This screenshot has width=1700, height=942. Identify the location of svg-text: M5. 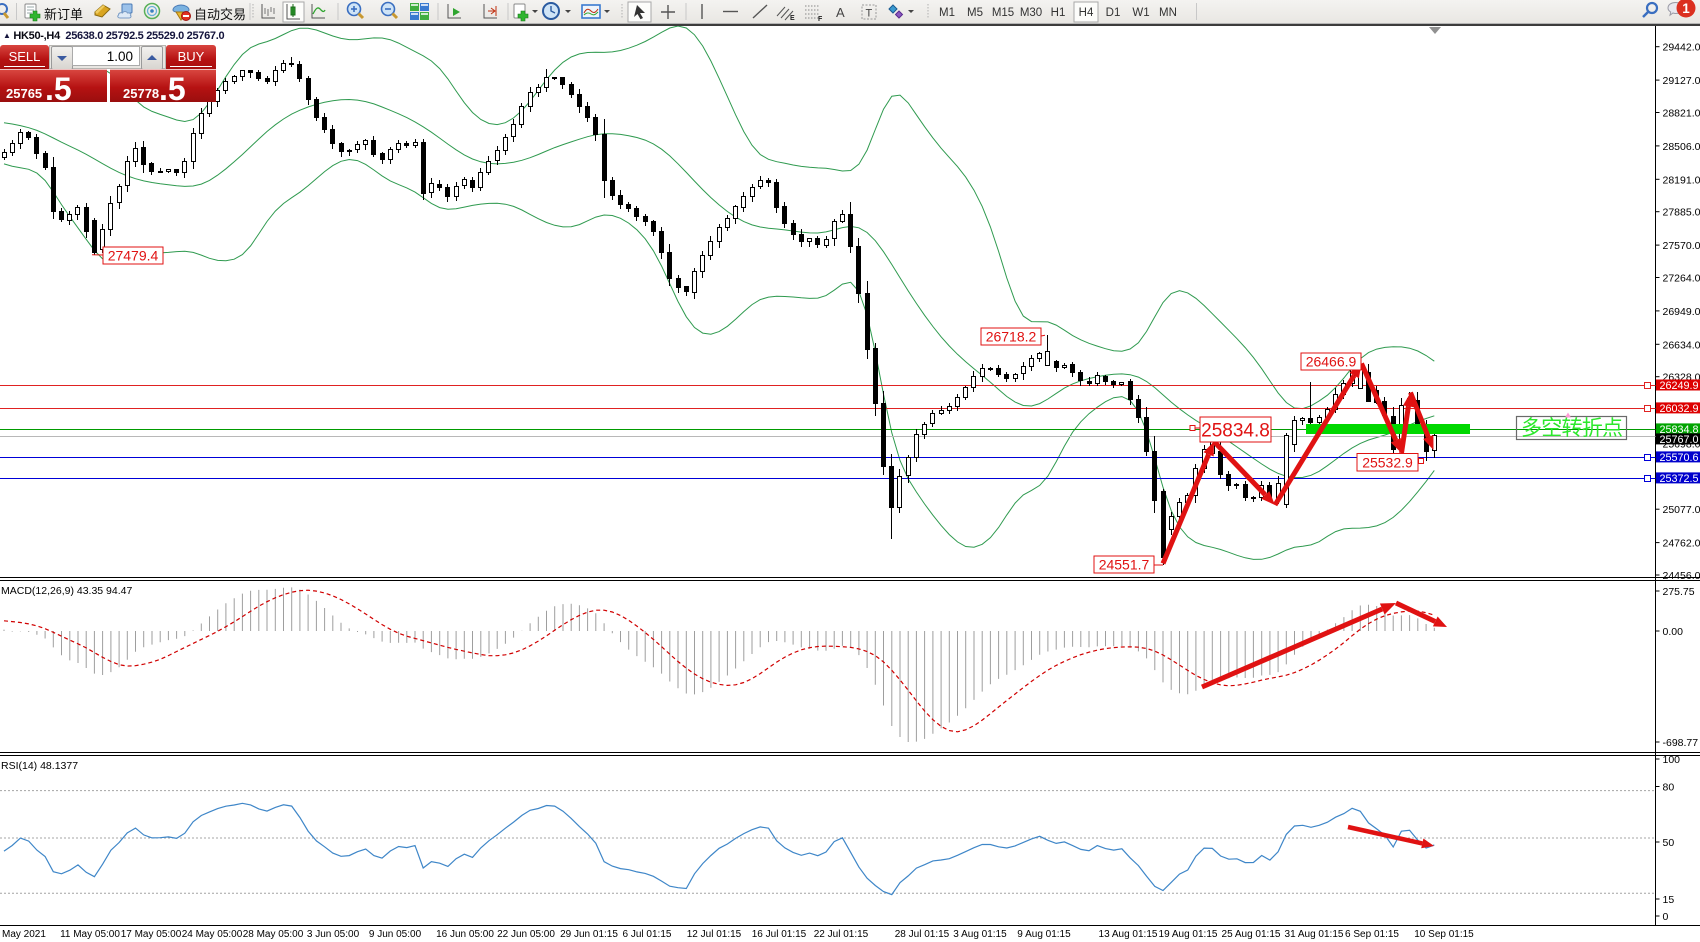
(975, 13).